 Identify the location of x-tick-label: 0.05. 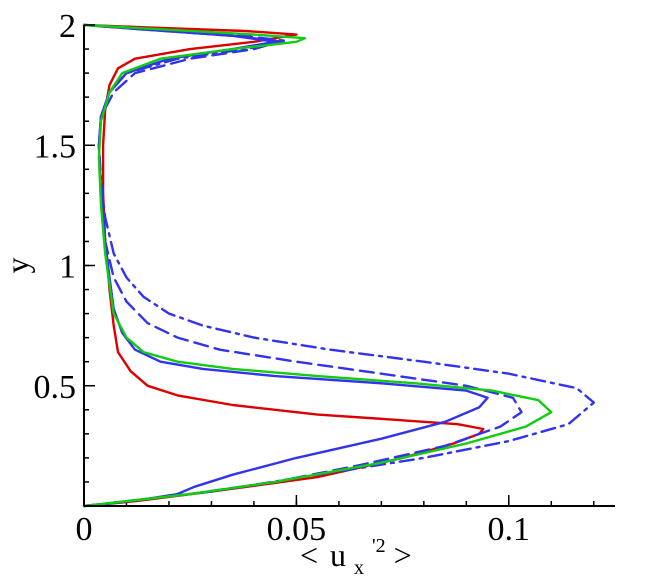
(297, 529).